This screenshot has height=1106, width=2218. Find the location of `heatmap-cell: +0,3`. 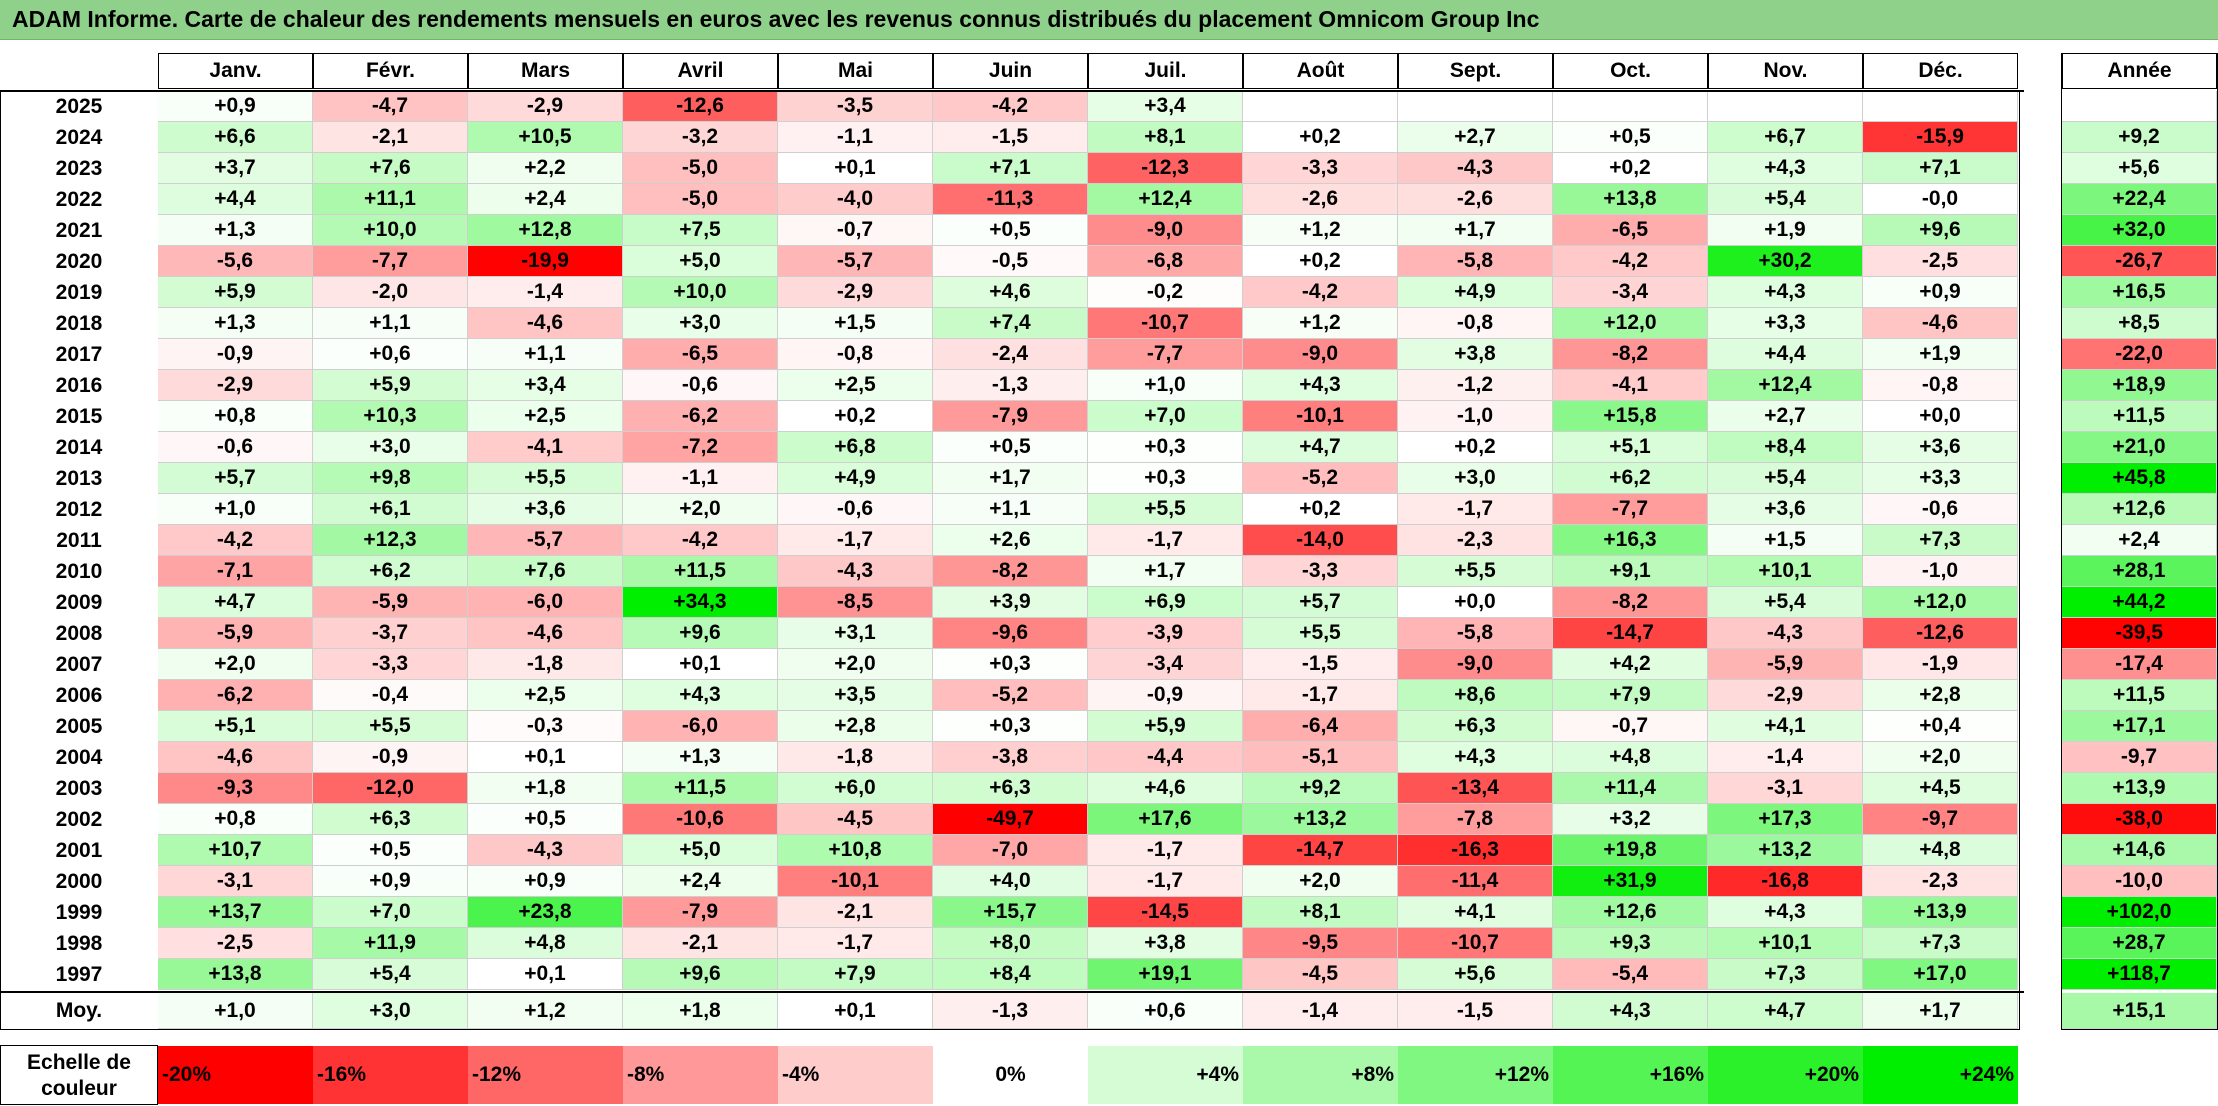

heatmap-cell: +0,3 is located at coordinates (1010, 664).